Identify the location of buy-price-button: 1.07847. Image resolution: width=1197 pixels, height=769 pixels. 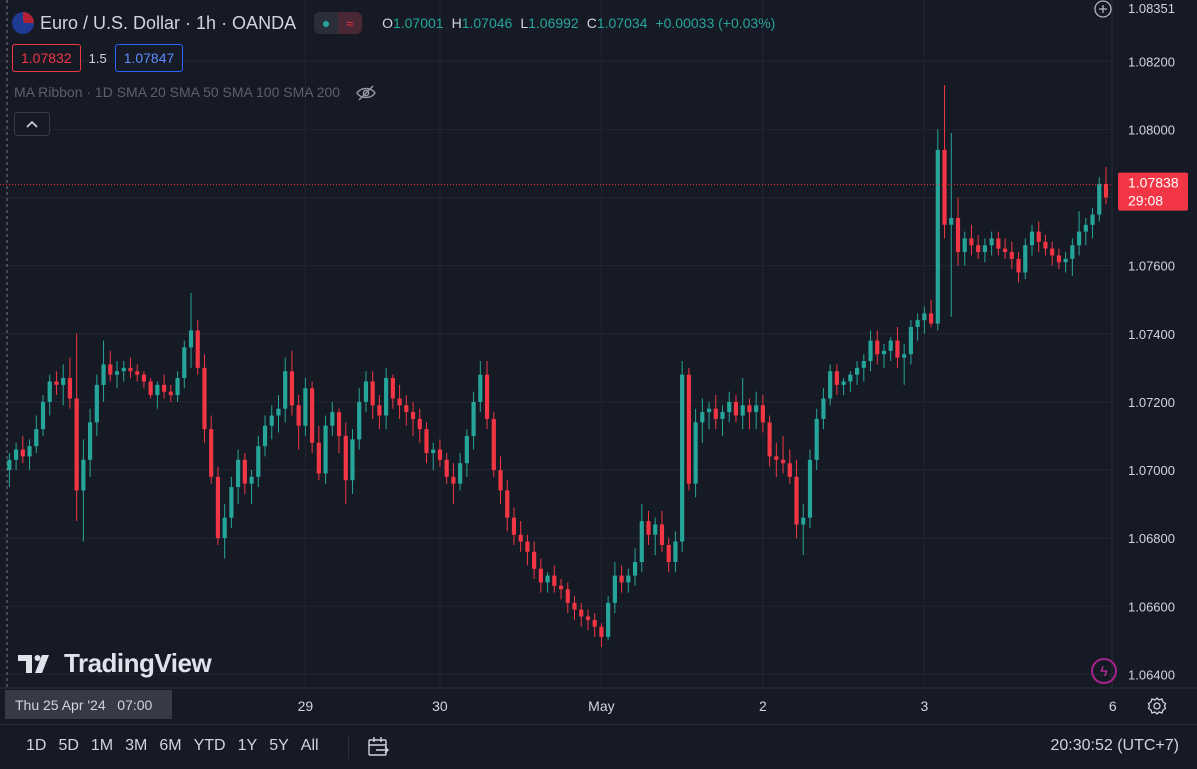
(149, 58).